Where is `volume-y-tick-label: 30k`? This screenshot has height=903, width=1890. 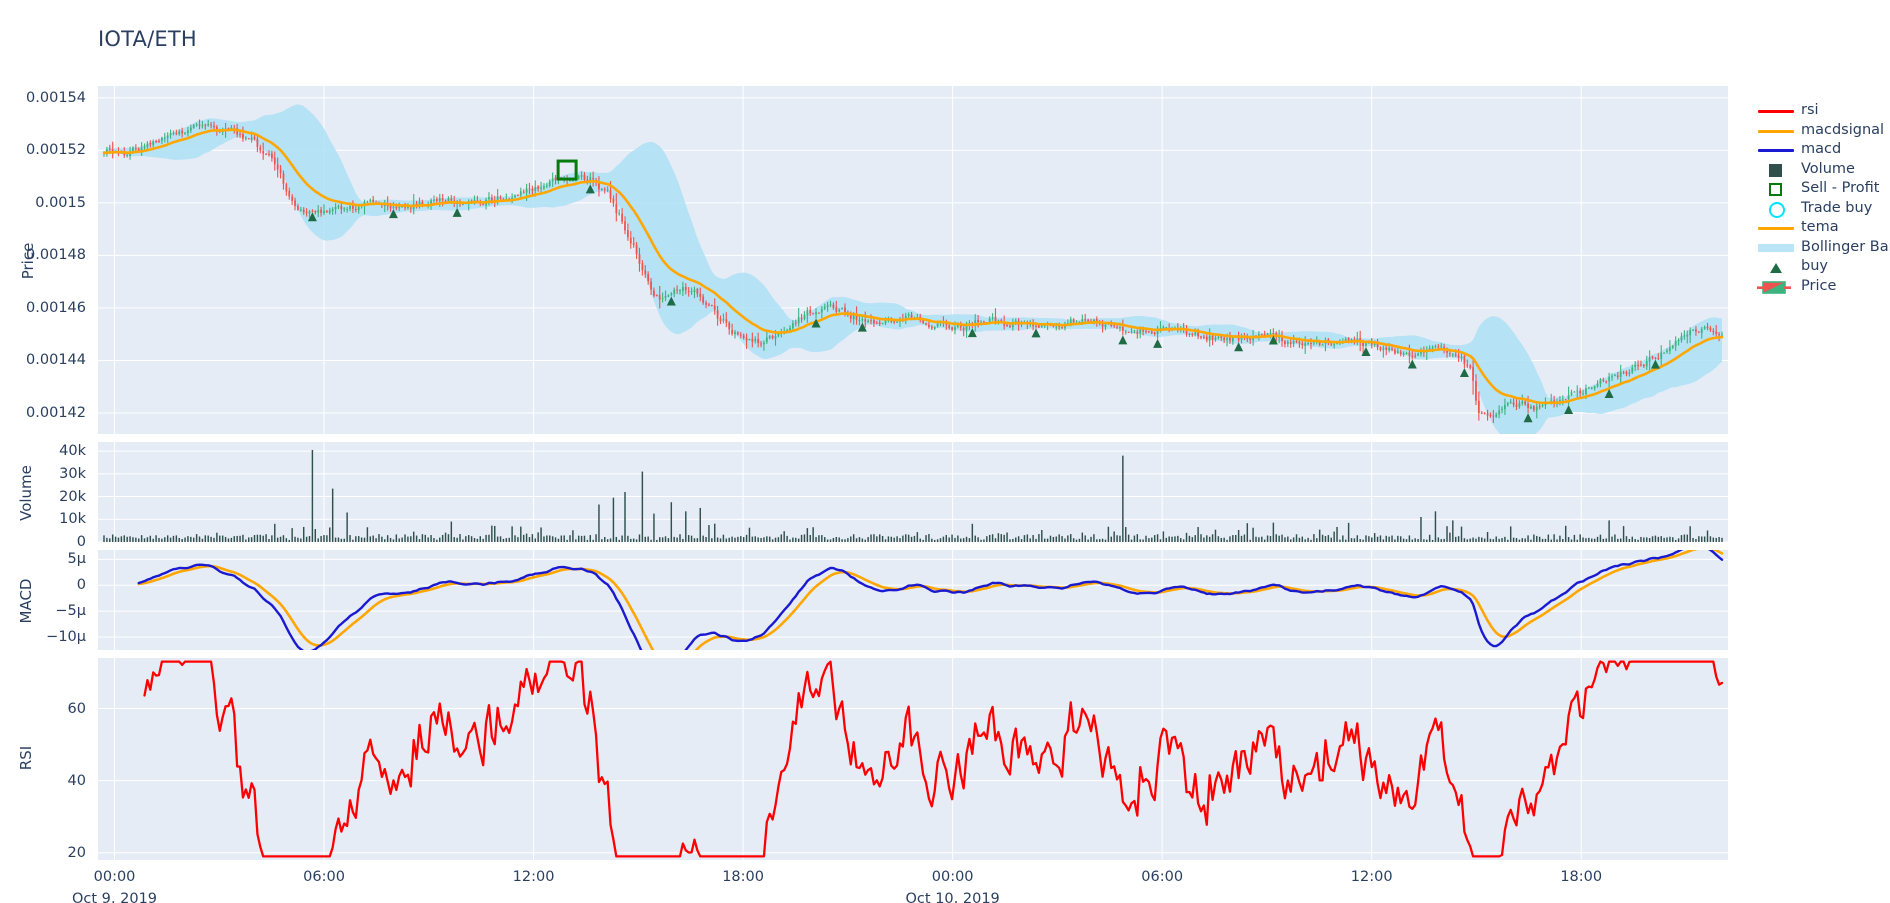 volume-y-tick-label: 30k is located at coordinates (72, 473).